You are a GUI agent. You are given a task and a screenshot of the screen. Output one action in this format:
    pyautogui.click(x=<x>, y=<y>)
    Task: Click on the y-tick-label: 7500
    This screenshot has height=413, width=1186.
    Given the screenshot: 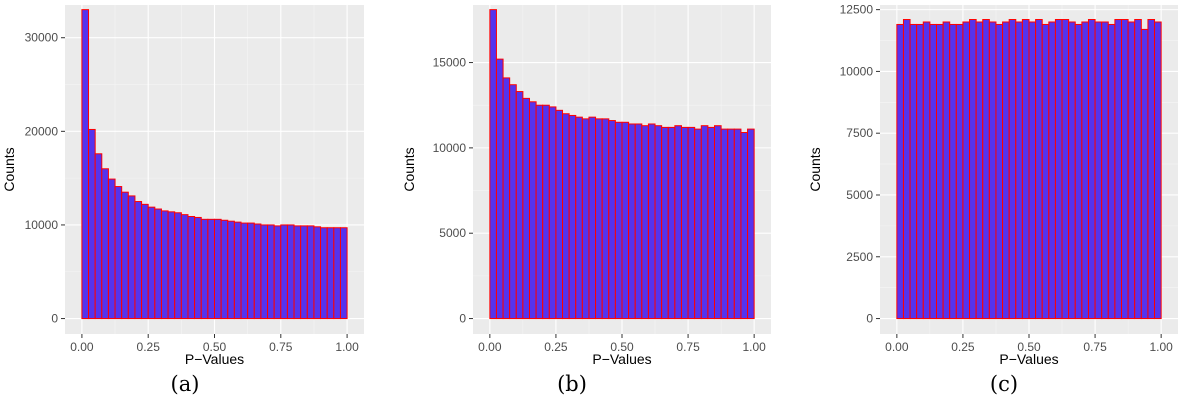 What is the action you would take?
    pyautogui.click(x=859, y=133)
    